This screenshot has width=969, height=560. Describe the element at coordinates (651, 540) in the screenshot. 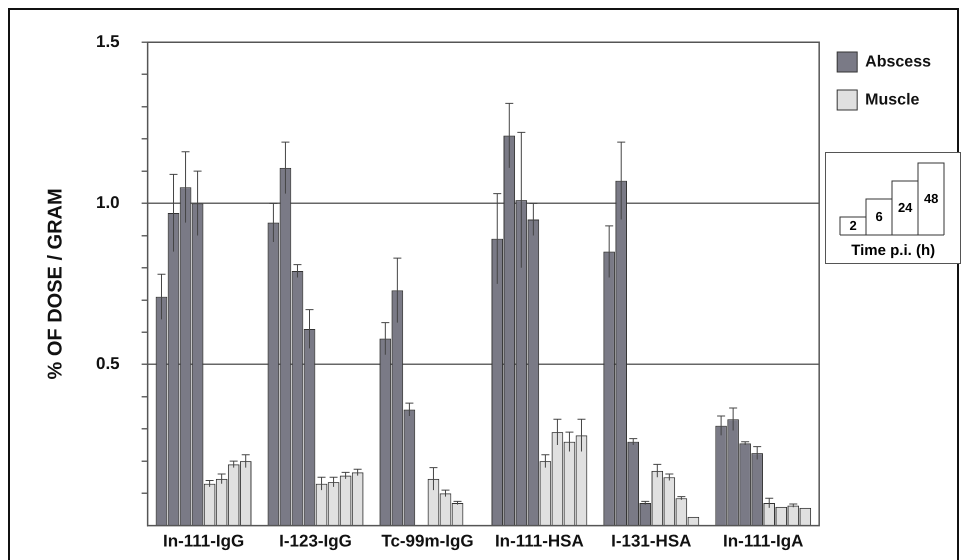

I see `x-tick-label: I-131-HSA` at that location.